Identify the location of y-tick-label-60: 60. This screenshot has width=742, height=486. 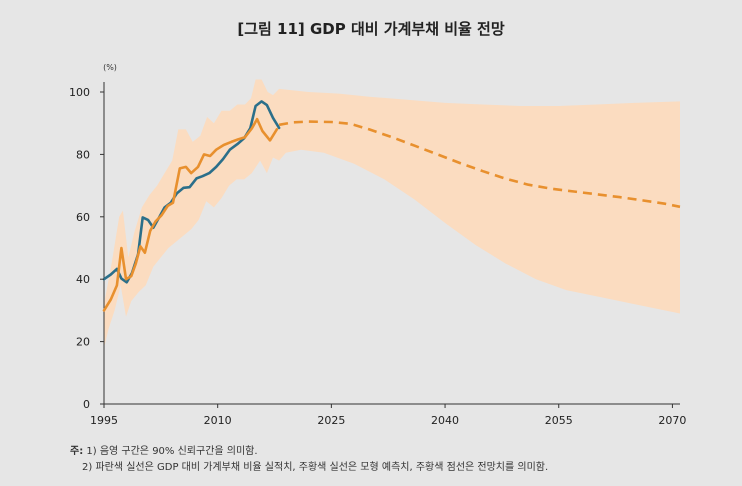
(83, 217).